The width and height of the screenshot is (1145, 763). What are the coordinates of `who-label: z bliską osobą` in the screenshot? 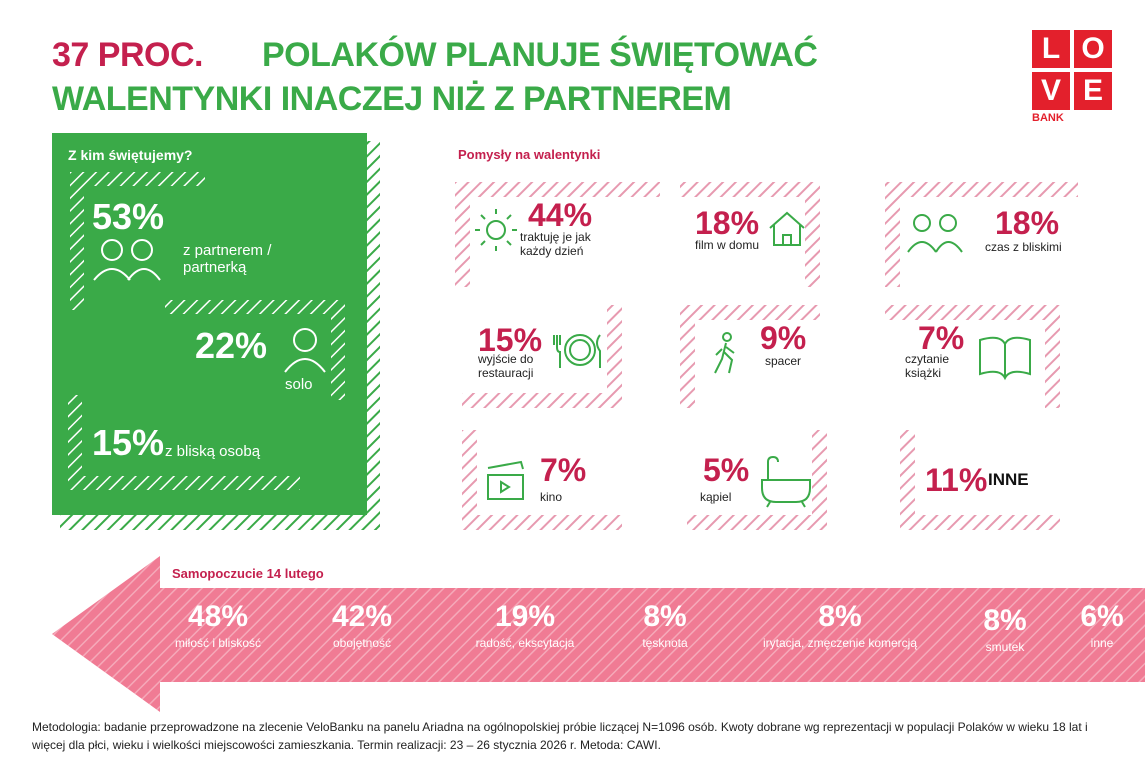 It's located at (213, 451).